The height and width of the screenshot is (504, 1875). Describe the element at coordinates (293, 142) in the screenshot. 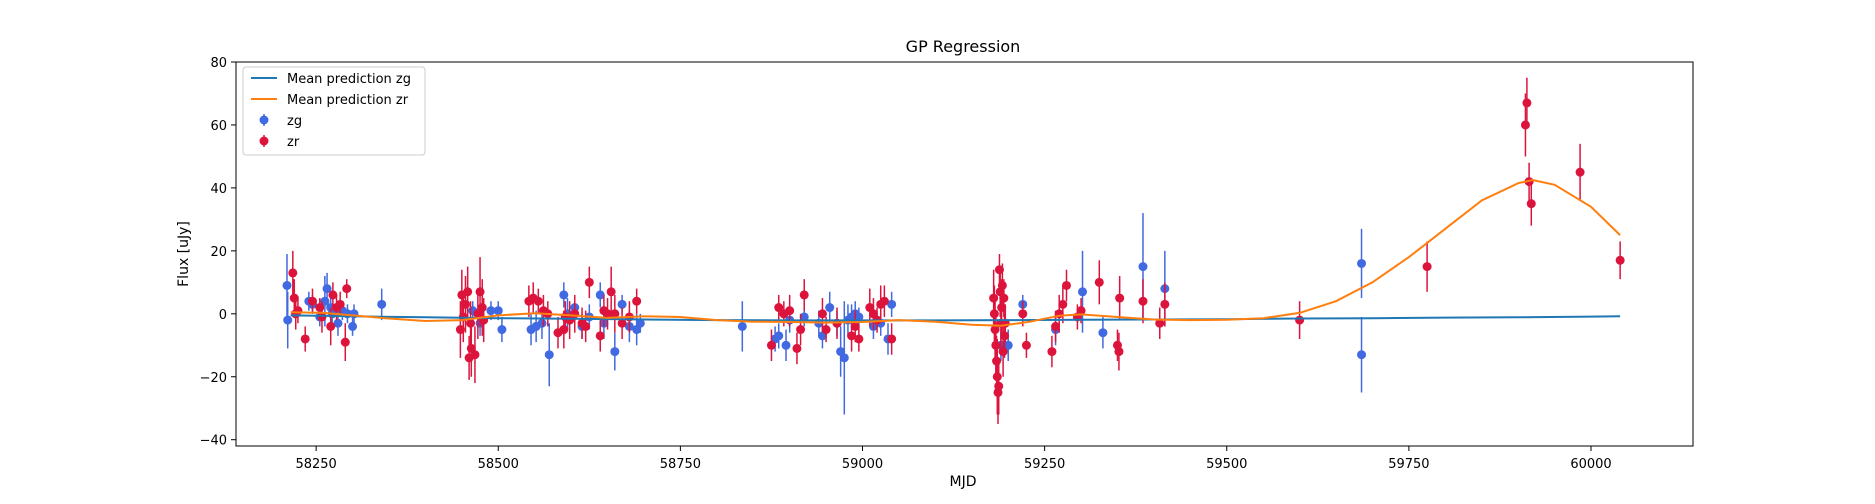

I see `legend-label: zr` at that location.